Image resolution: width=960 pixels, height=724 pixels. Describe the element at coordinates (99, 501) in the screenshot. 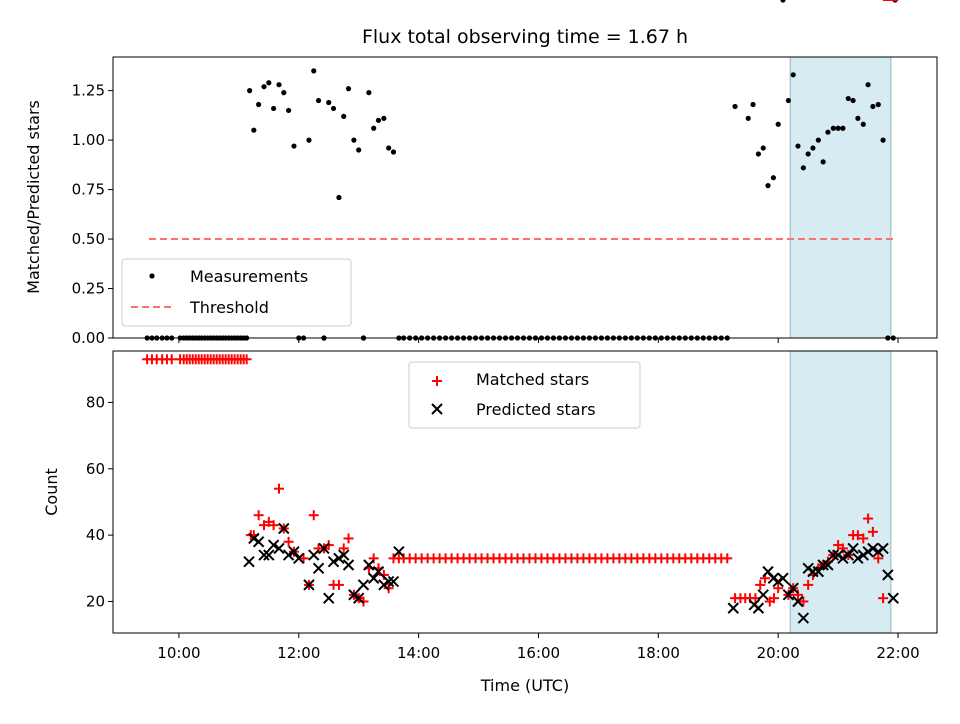

I see `counts-y-axis: 20 40 60 80` at that location.